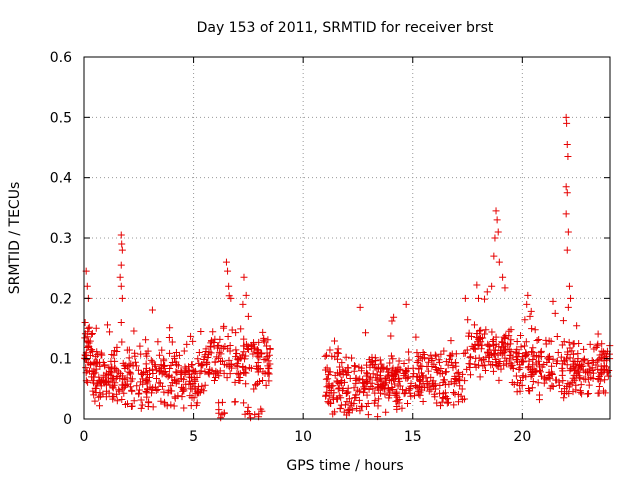 The height and width of the screenshot is (480, 640). I want to click on y-tick-label: 0.6, so click(61, 58).